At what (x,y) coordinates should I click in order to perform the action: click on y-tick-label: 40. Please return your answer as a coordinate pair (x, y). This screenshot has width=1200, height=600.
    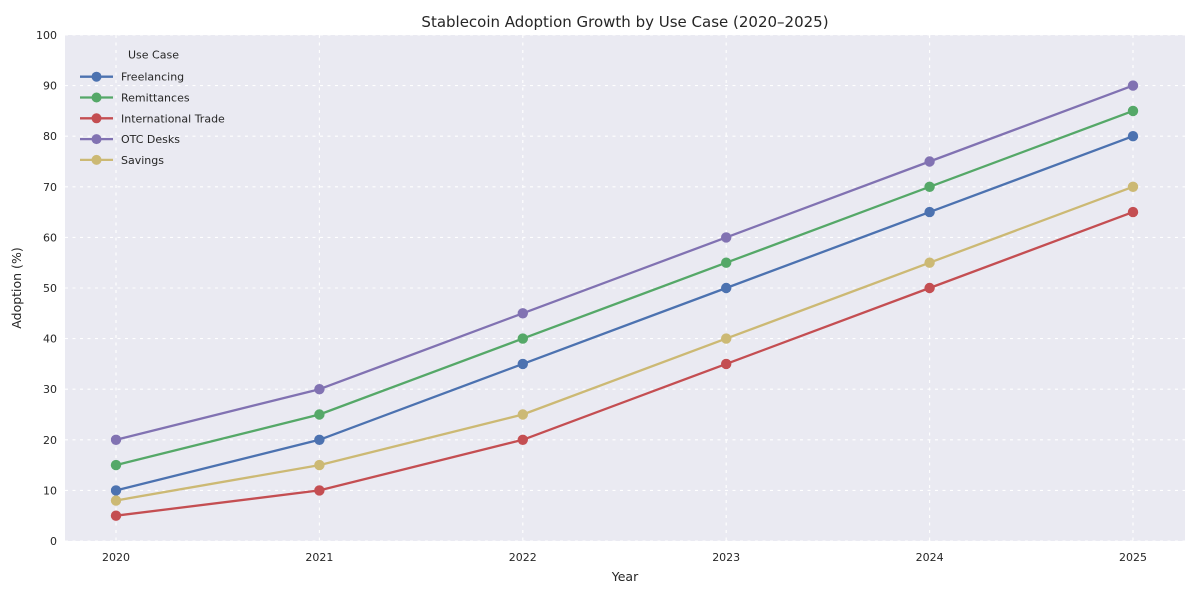
    Looking at the image, I should click on (50, 339).